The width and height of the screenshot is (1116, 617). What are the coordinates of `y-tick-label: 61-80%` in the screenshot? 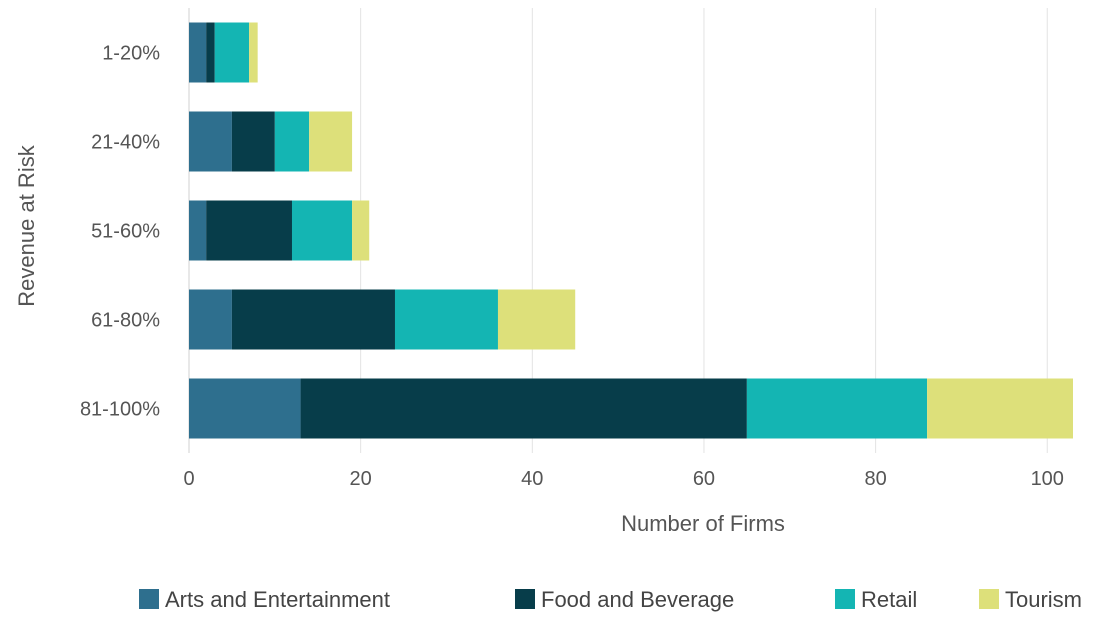 It's located at (125, 321).